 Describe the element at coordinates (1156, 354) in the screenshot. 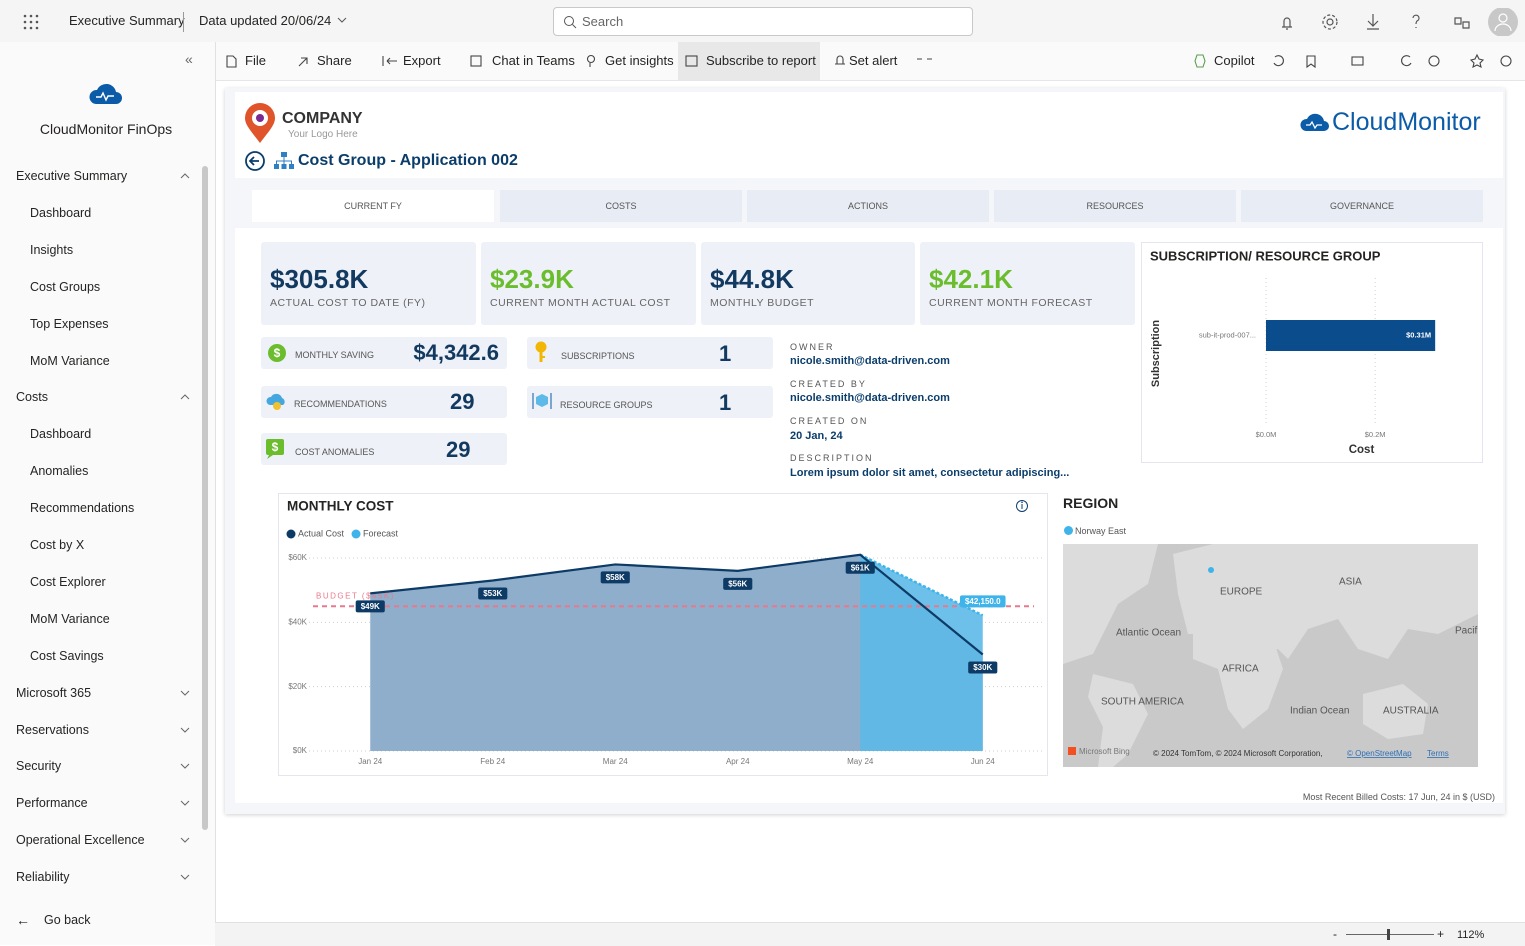

I see `y-axis-title: Subscription` at that location.